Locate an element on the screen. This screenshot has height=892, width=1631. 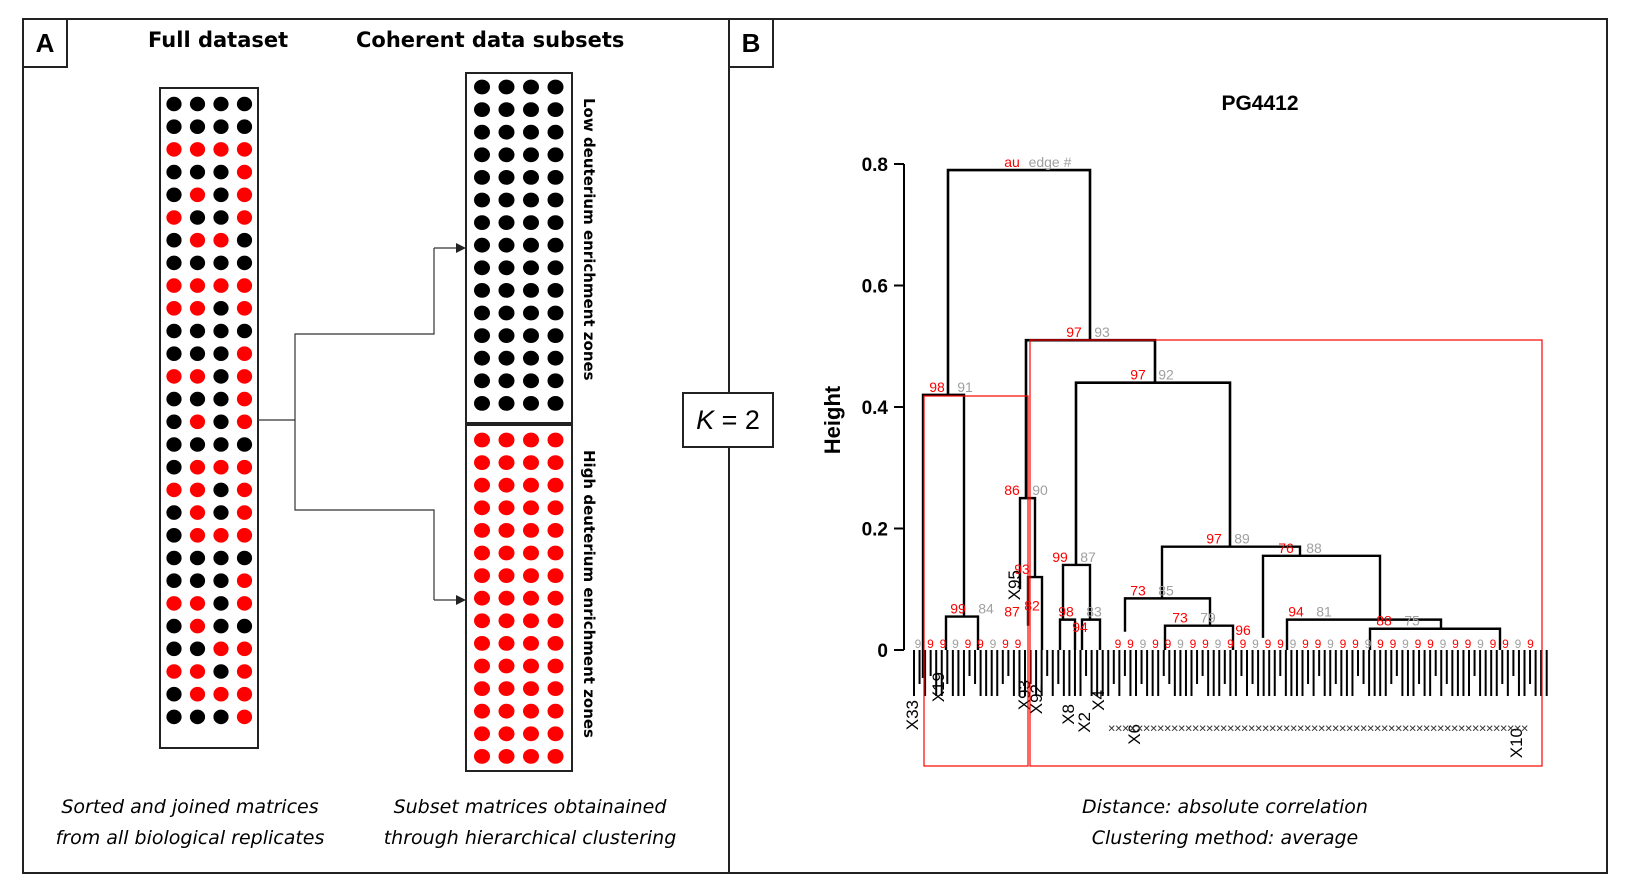
y-tick-label: 0.4 is located at coordinates (875, 408).